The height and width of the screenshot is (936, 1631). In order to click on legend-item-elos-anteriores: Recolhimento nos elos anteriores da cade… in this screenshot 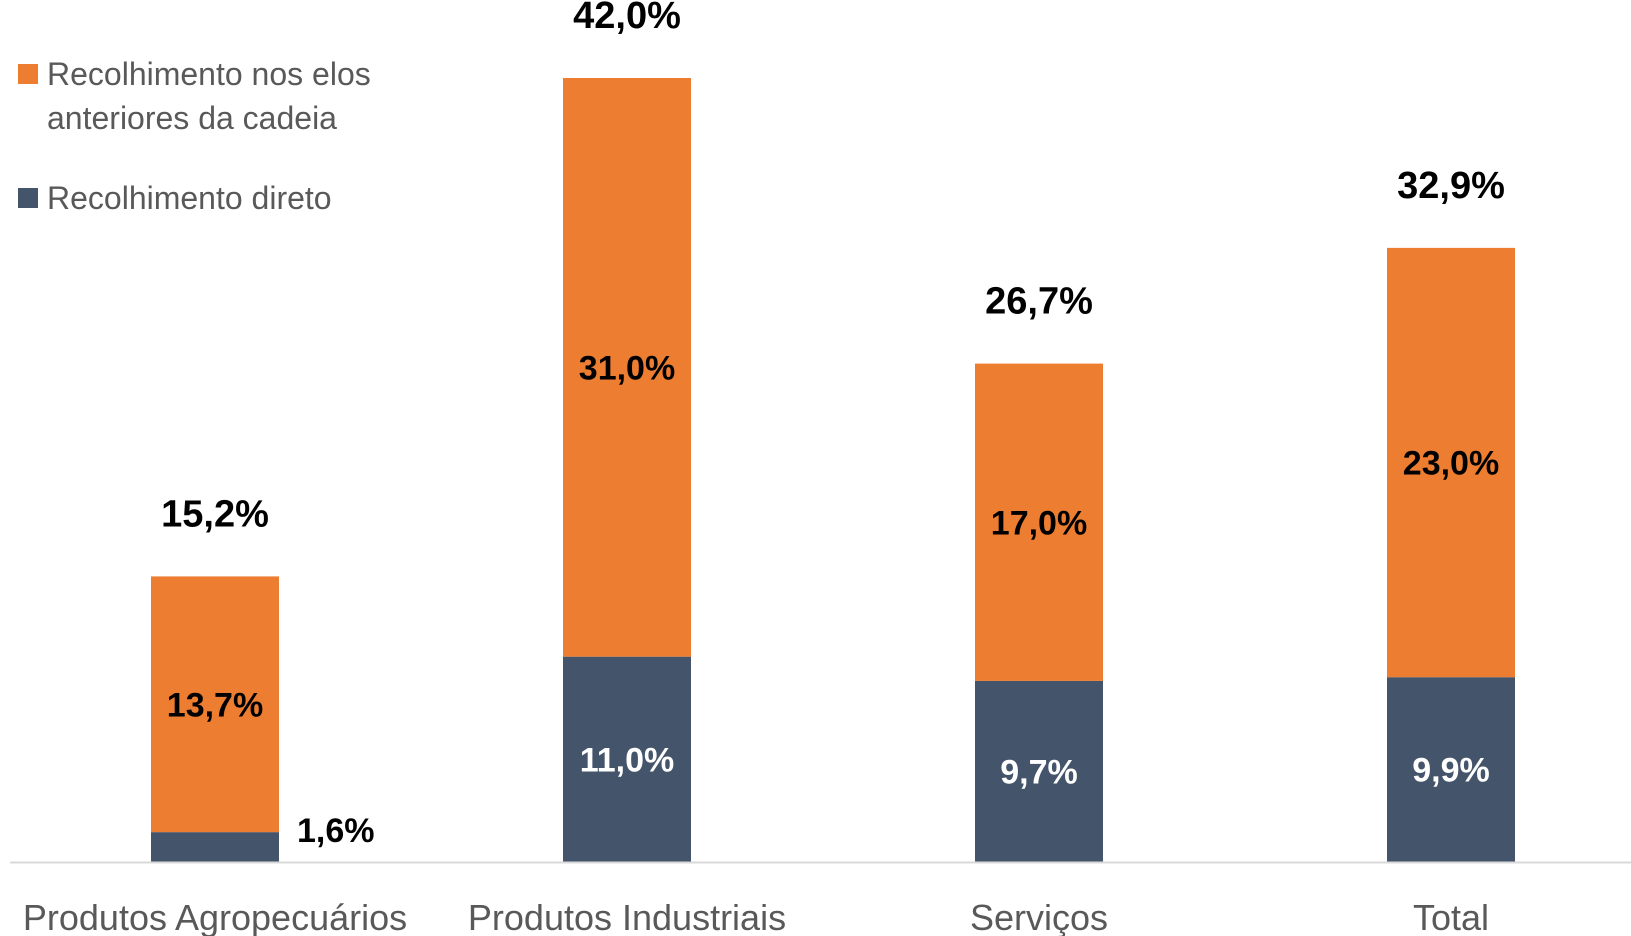, I will do `click(218, 96)`.